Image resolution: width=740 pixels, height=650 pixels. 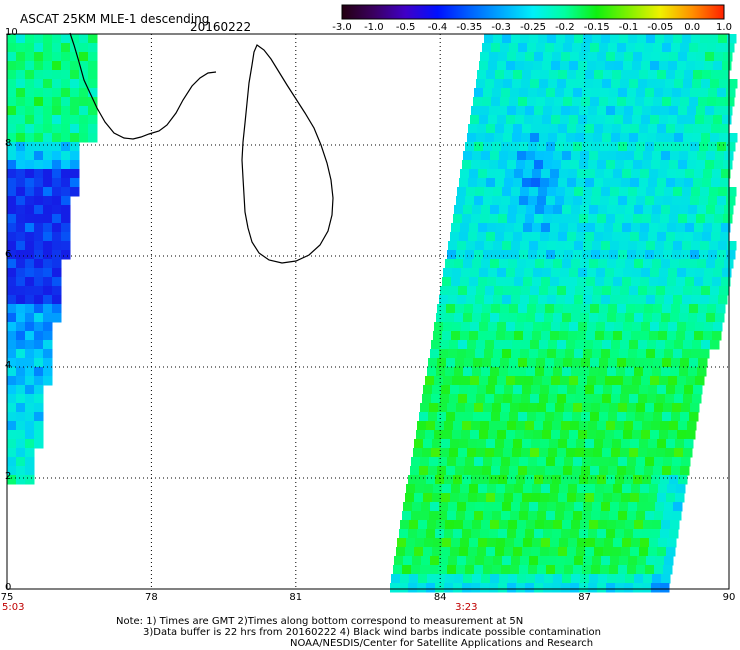 What do you see at coordinates (466, 607) in the screenshot?
I see `pass-time-label: 3:23` at bounding box center [466, 607].